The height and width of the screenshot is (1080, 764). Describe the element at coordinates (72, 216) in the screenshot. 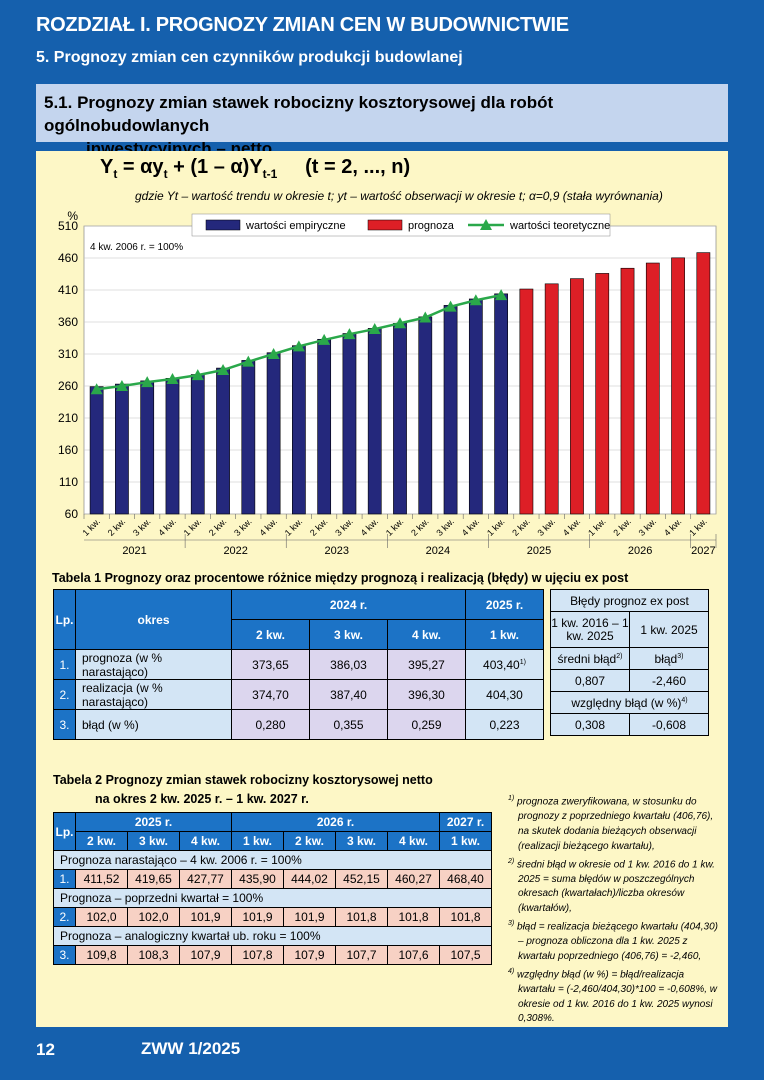

I see `y-axis-label: %` at that location.